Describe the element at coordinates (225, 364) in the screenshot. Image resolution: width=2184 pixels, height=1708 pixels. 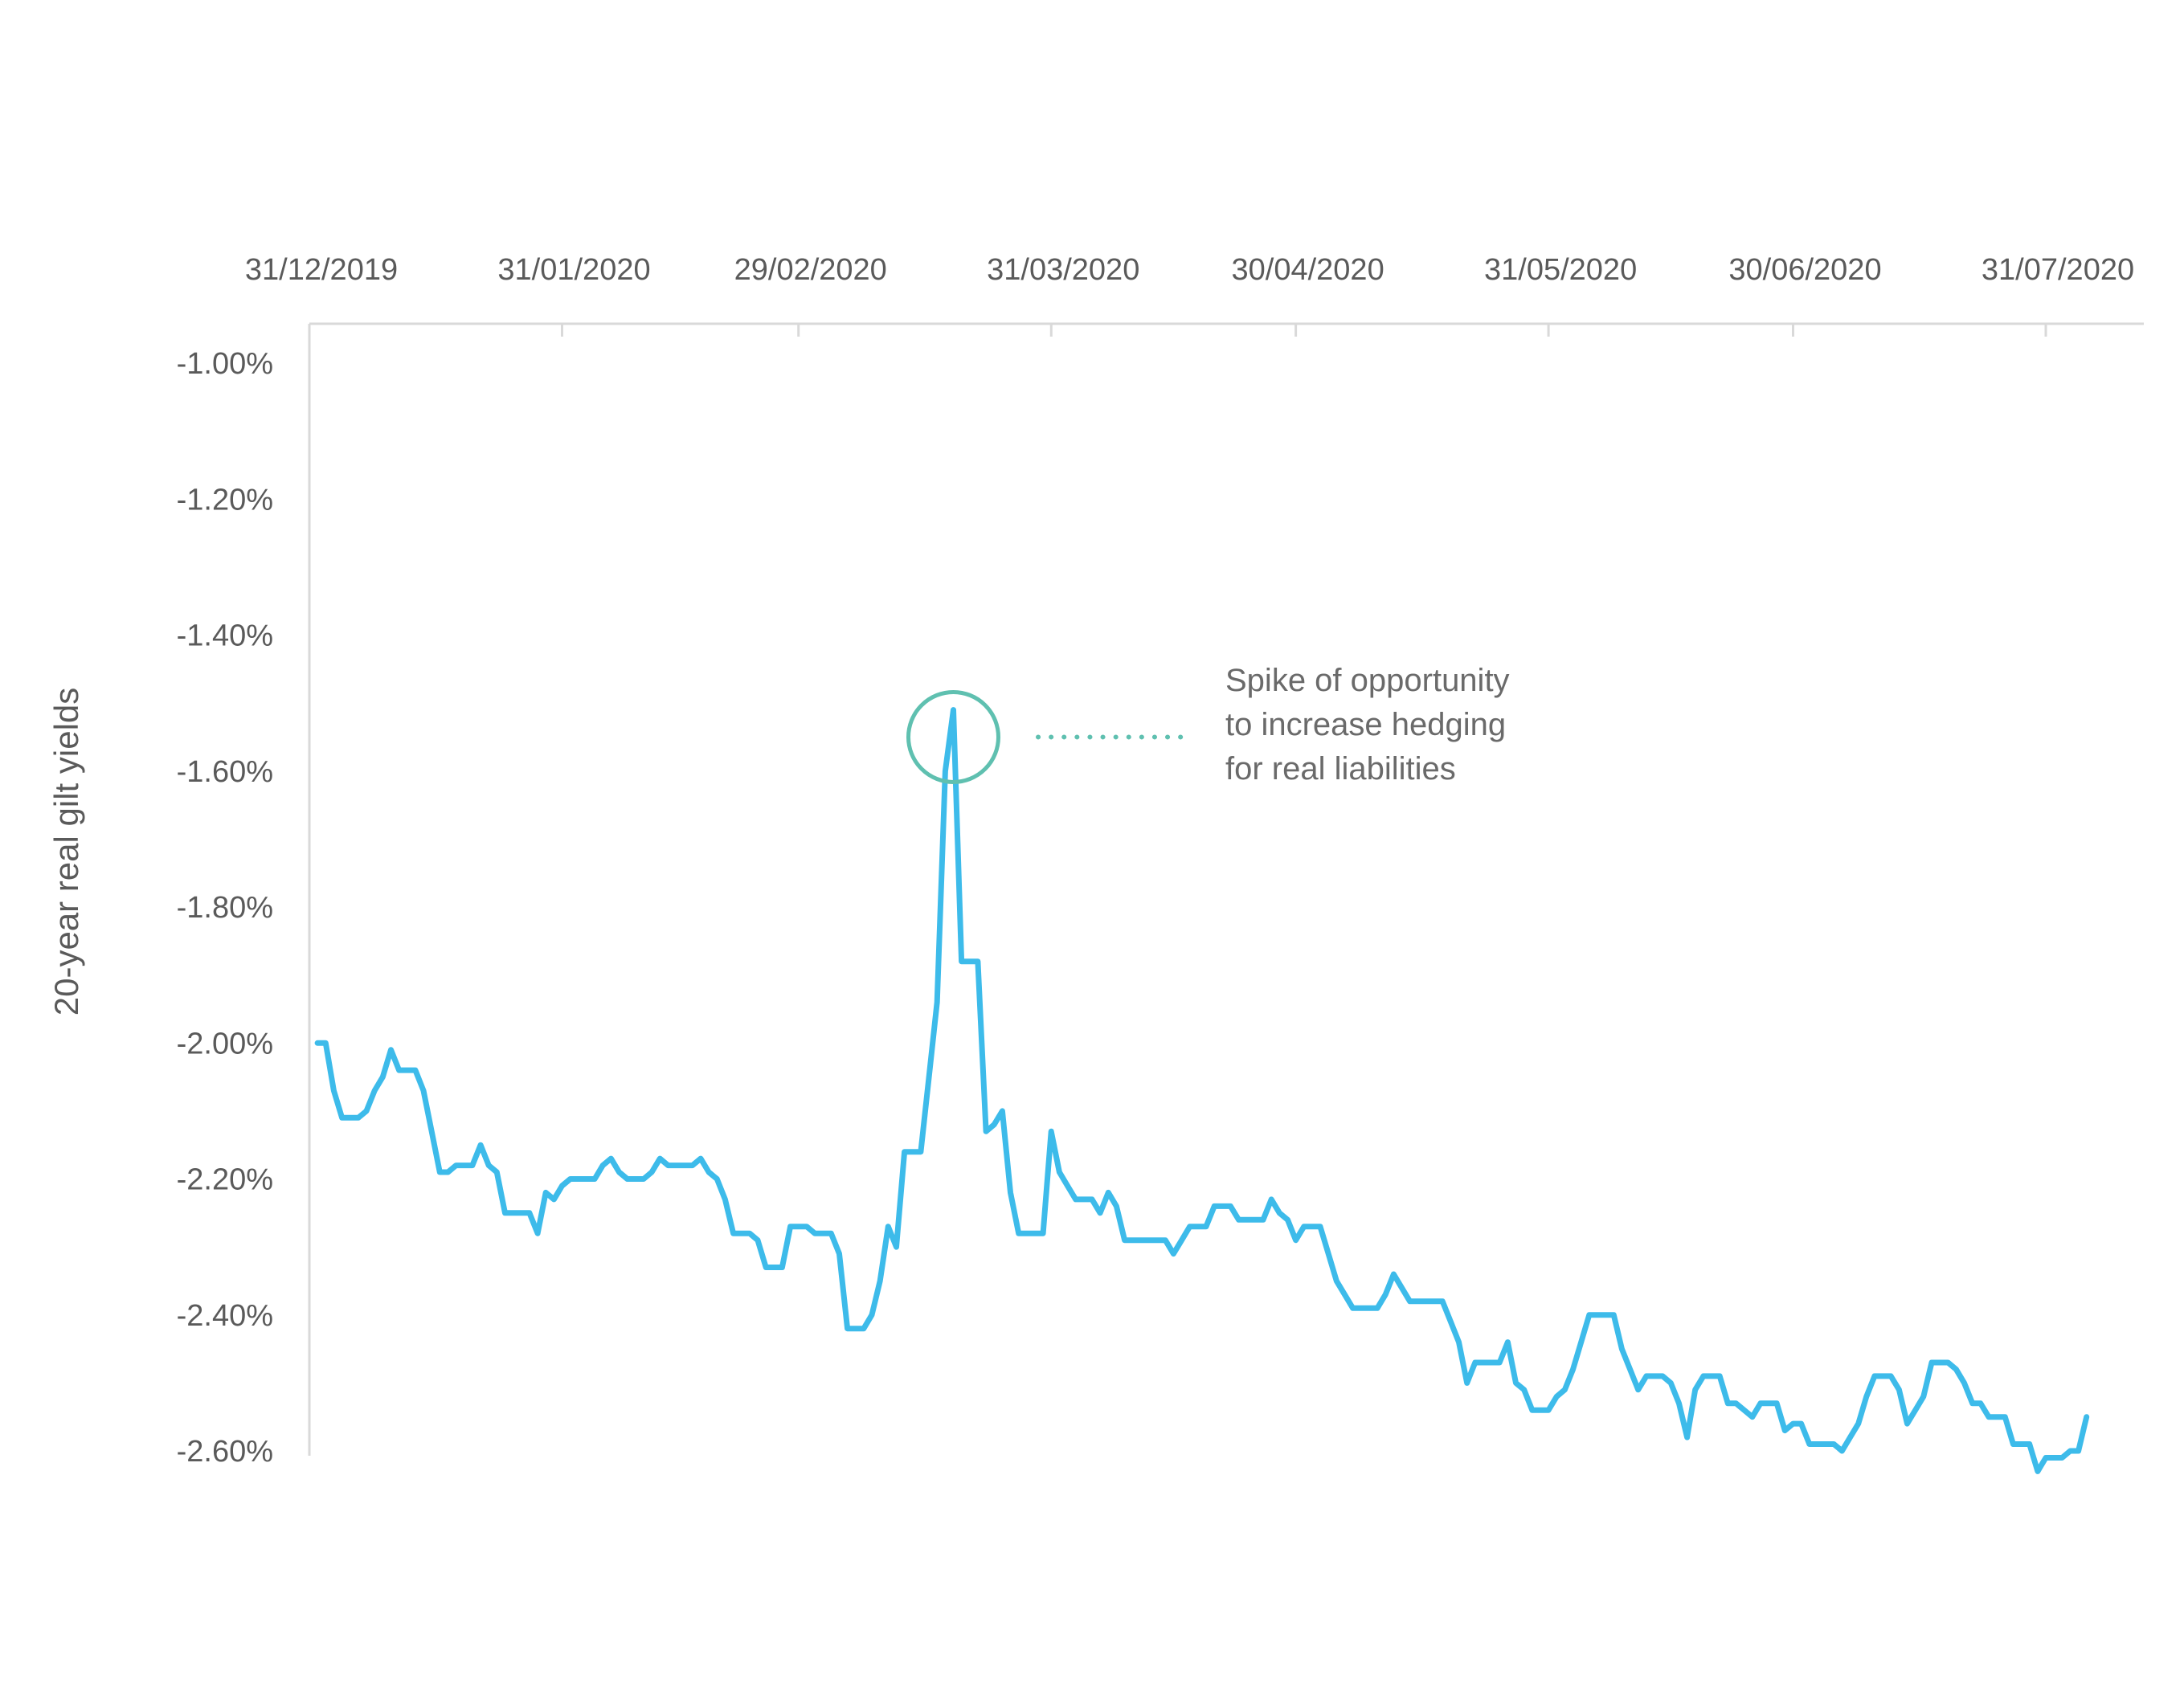
I see `y-tick-label: -1.00%` at that location.